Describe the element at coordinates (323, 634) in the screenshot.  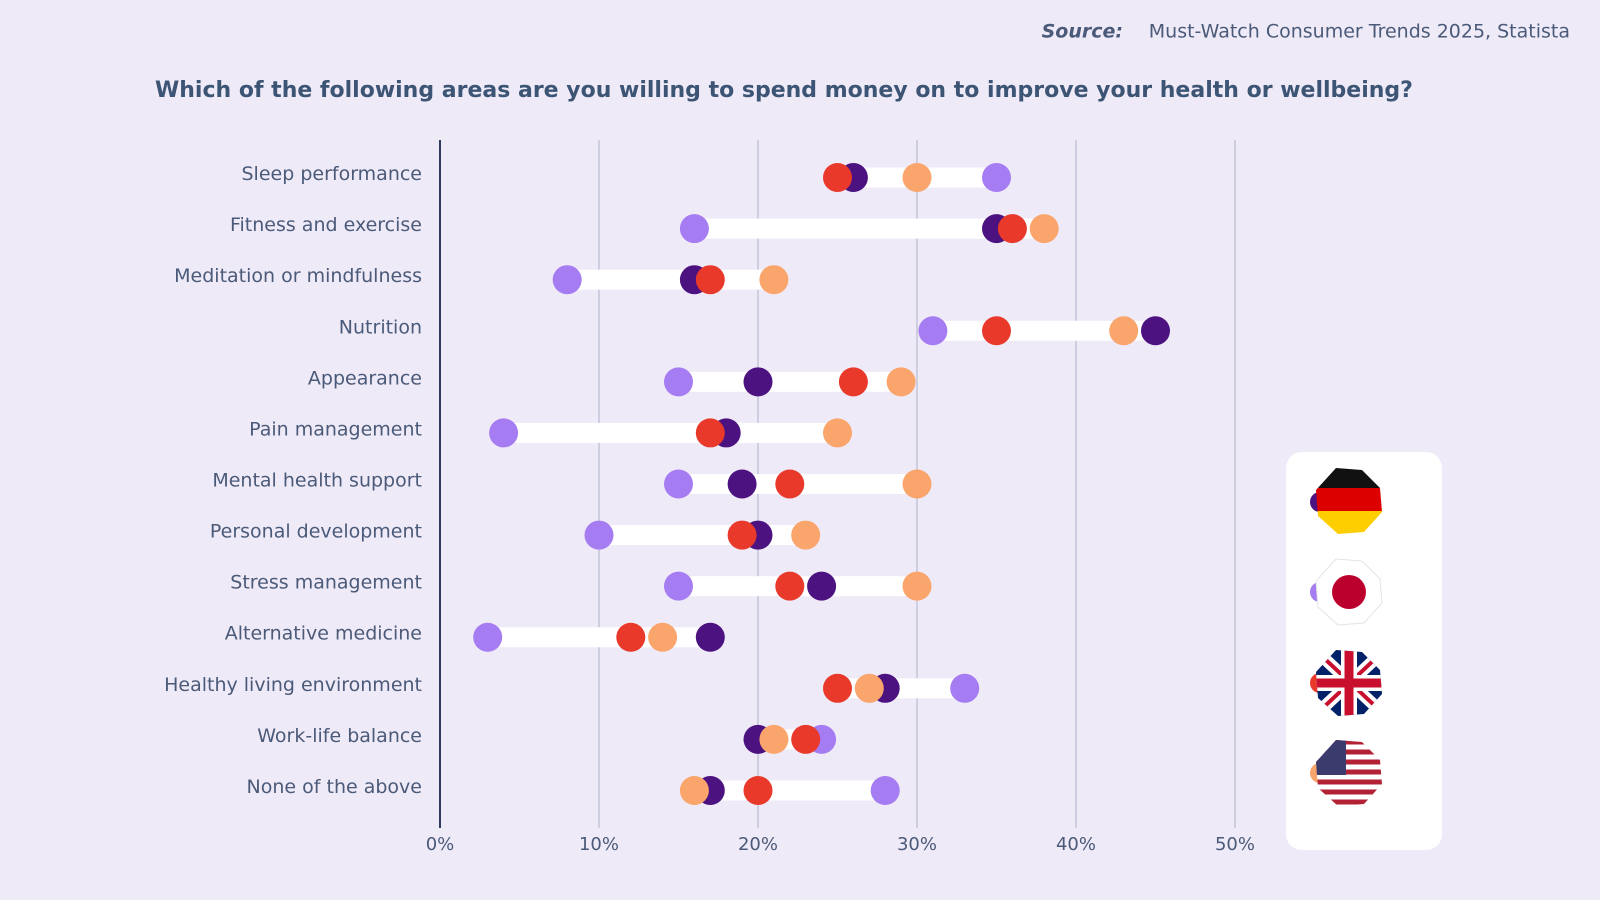
I see `category-label: Alternative medicine` at that location.